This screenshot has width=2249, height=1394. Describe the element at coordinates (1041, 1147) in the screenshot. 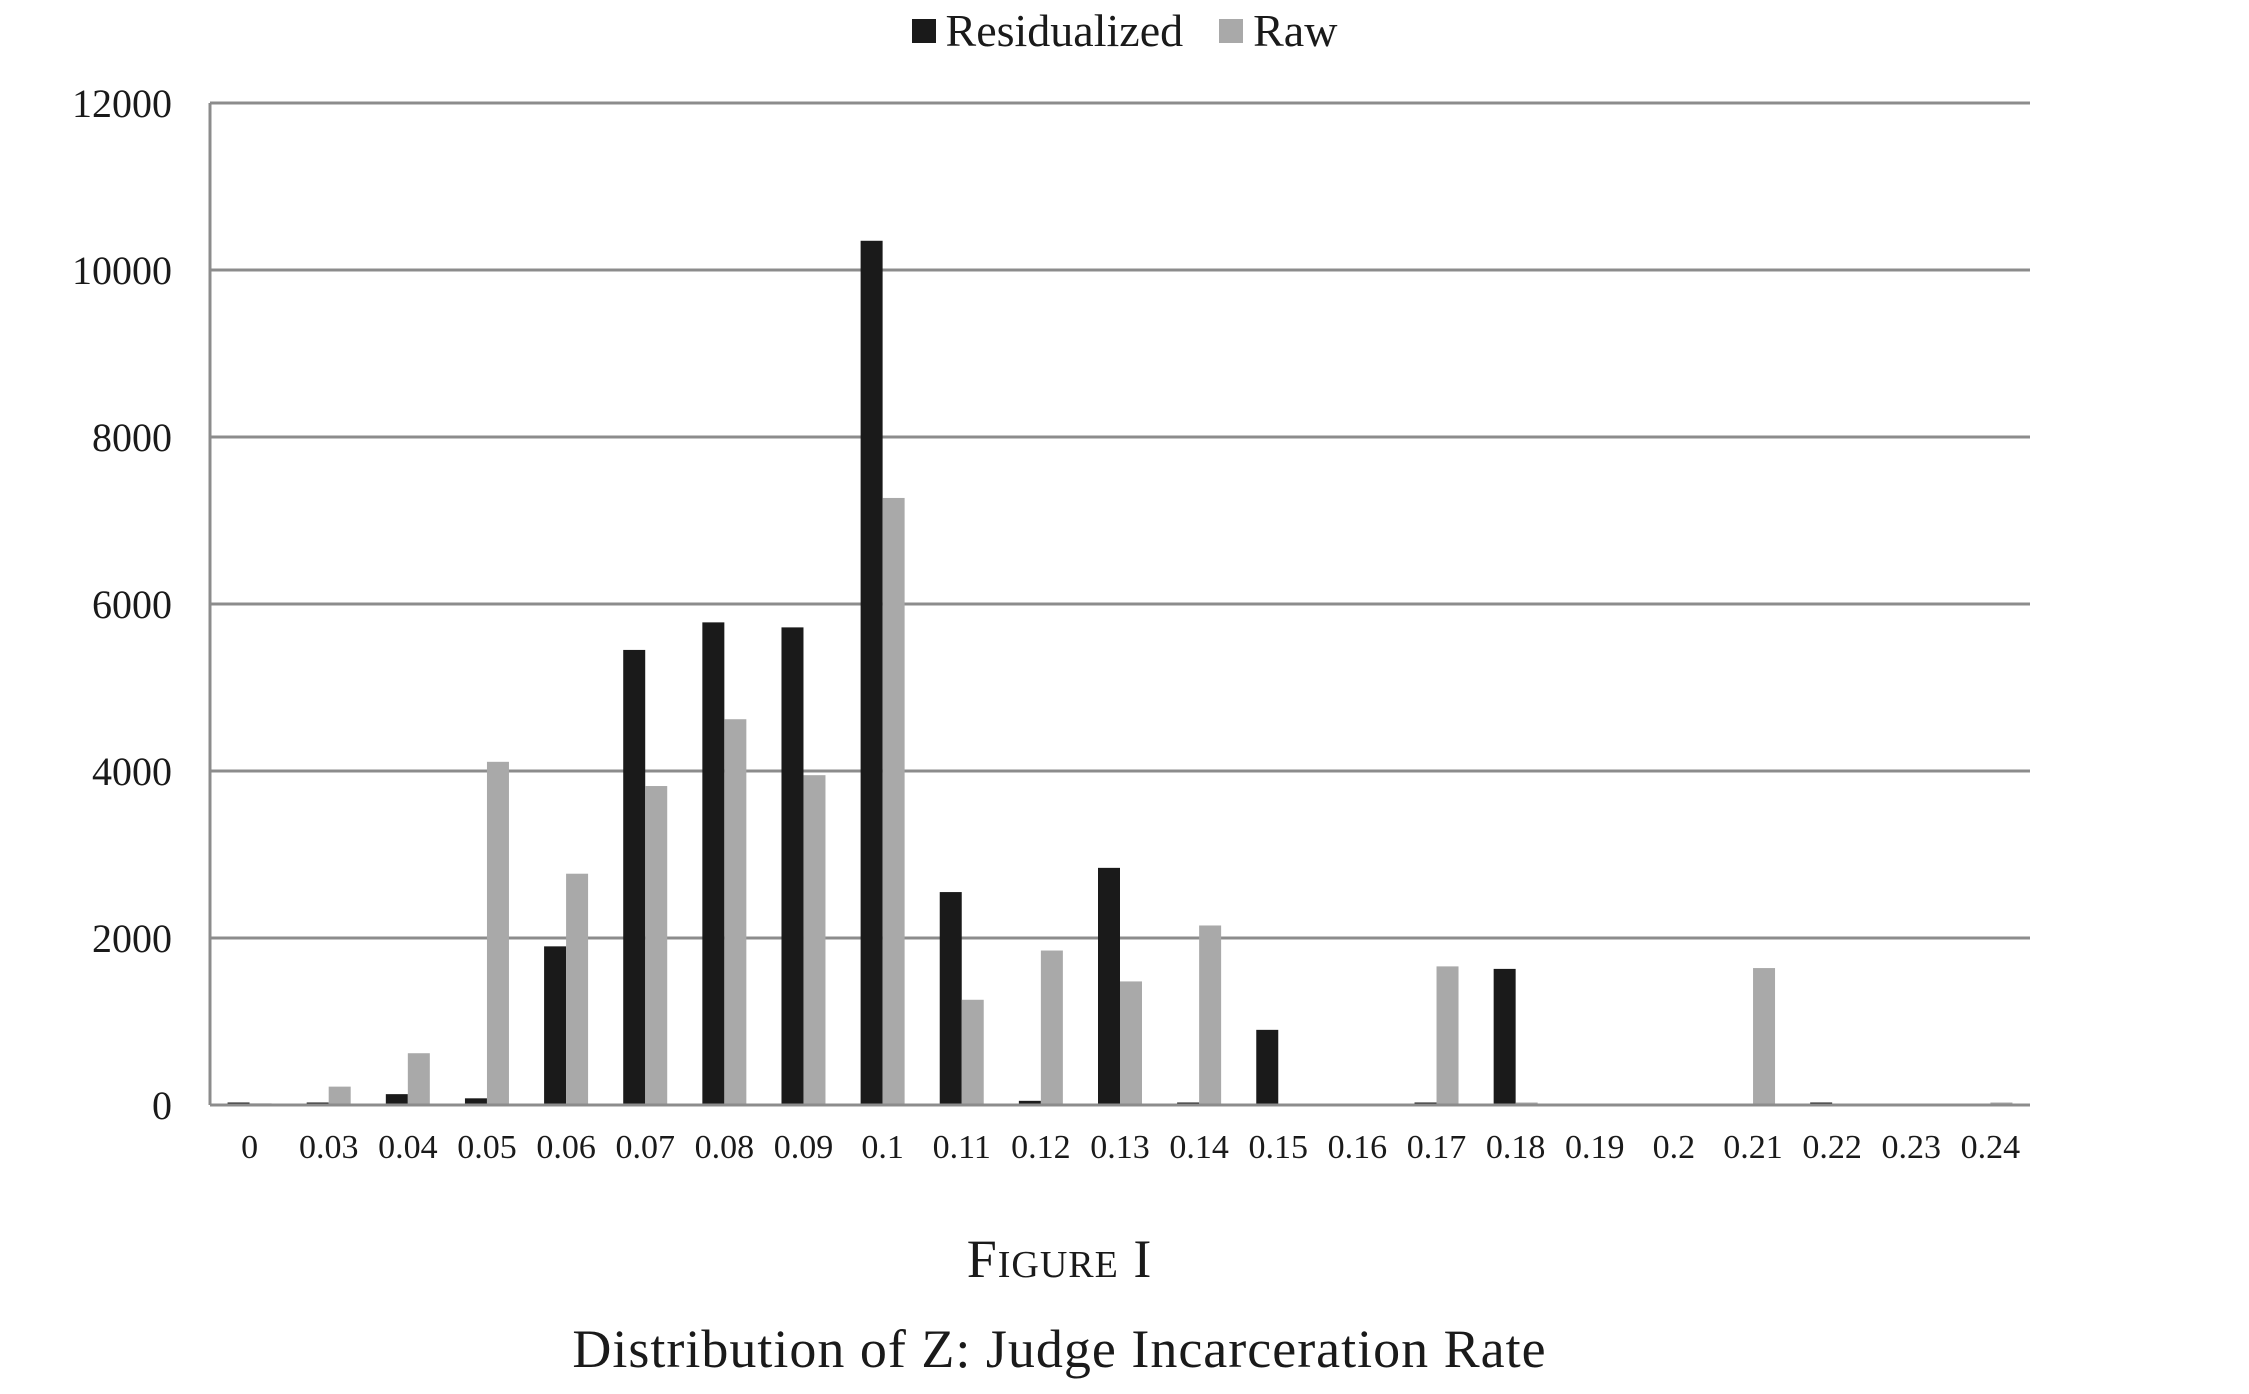

I see `x-tick-label: 0.12` at that location.